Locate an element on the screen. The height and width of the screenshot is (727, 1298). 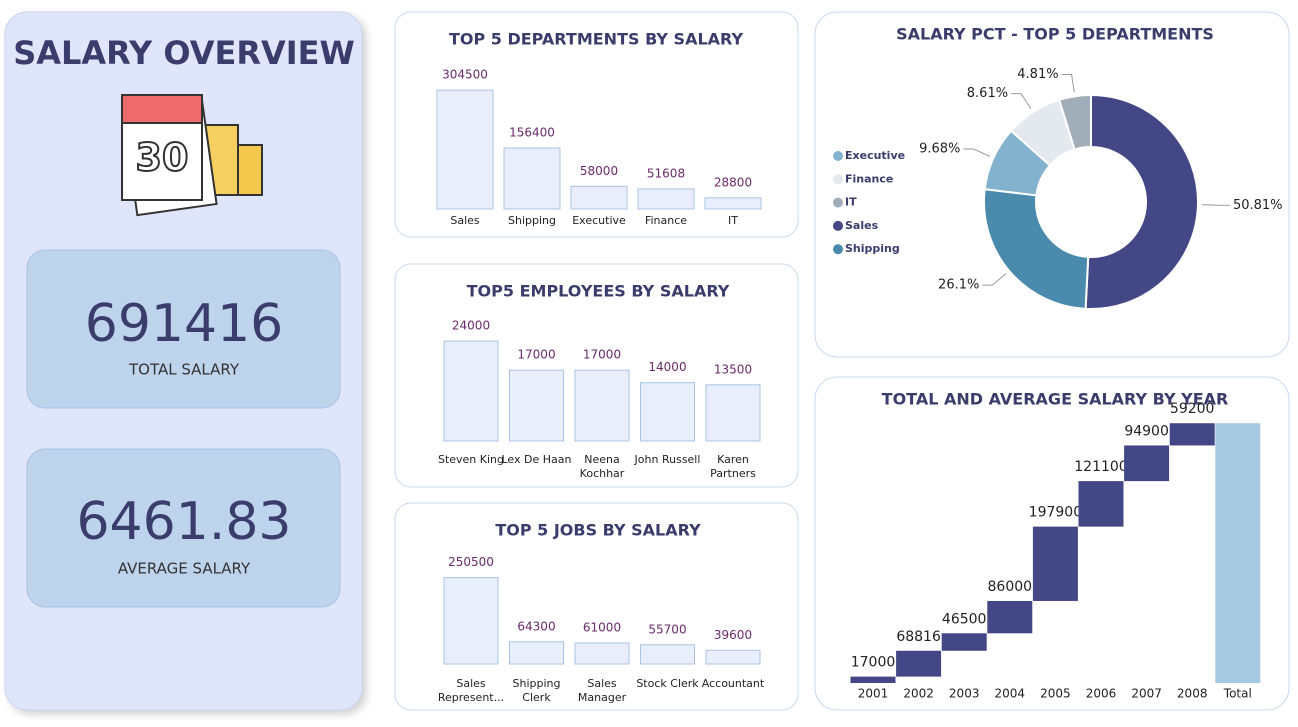
data-label: 156400 is located at coordinates (532, 132).